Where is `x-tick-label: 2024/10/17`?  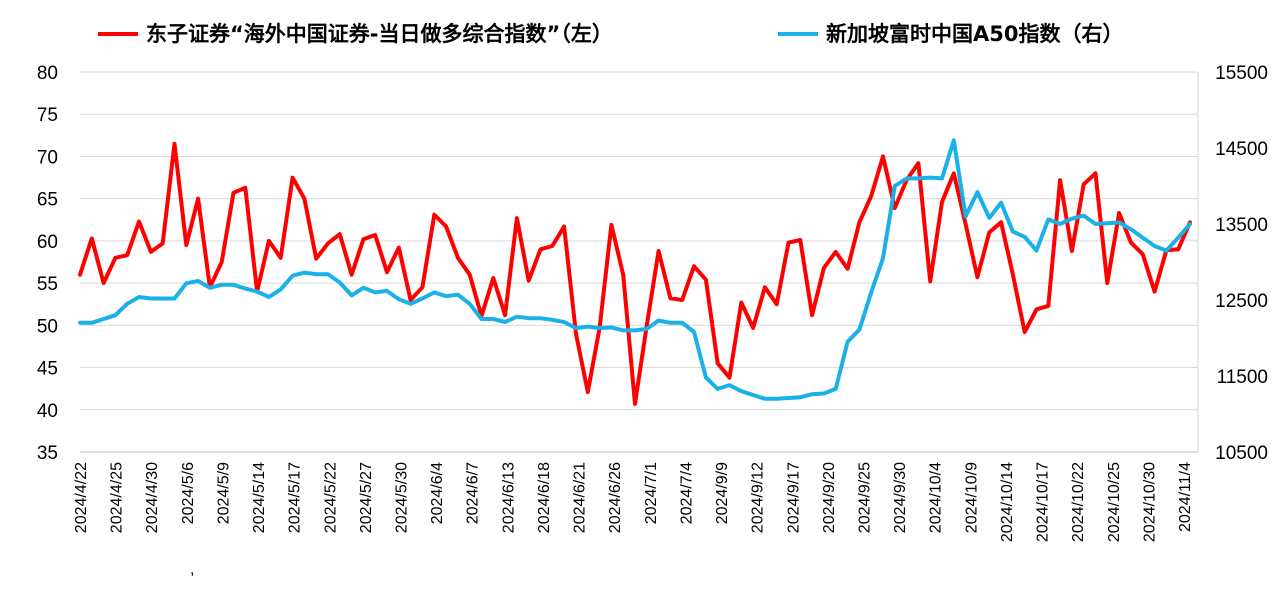 x-tick-label: 2024/10/17 is located at coordinates (1043, 502).